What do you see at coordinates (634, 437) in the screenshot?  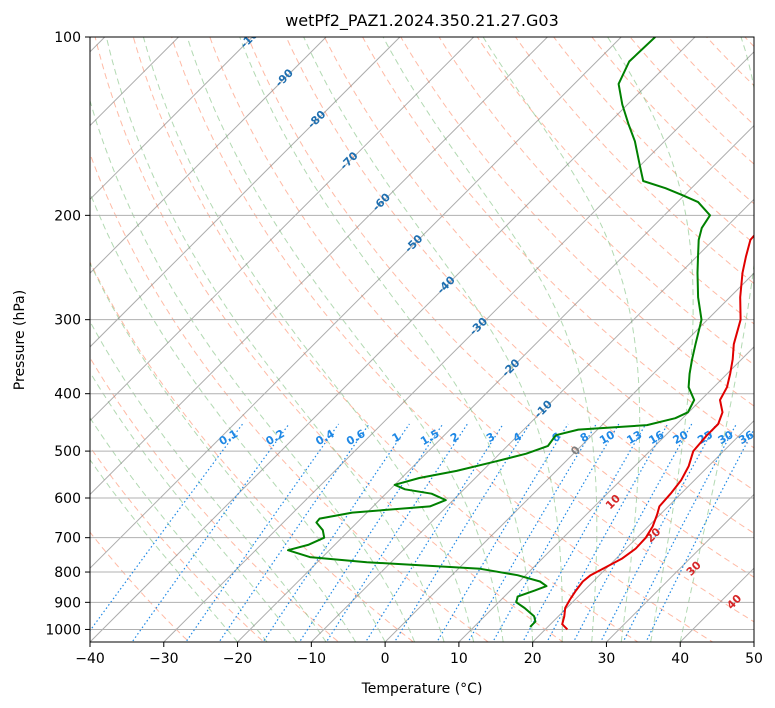 I see `mixing-ratio-label: 13` at bounding box center [634, 437].